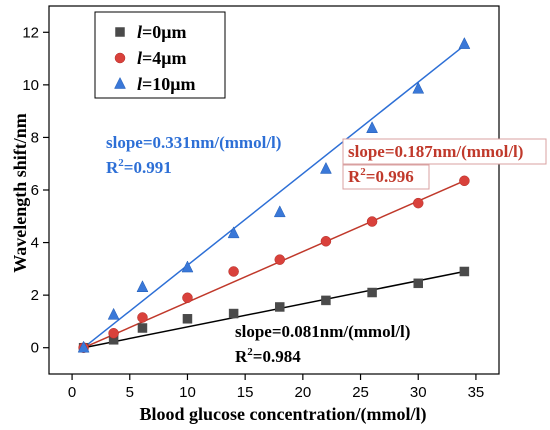 The height and width of the screenshot is (430, 550). Describe the element at coordinates (161, 58) in the screenshot. I see `legend-label-1: l=4μm` at that location.